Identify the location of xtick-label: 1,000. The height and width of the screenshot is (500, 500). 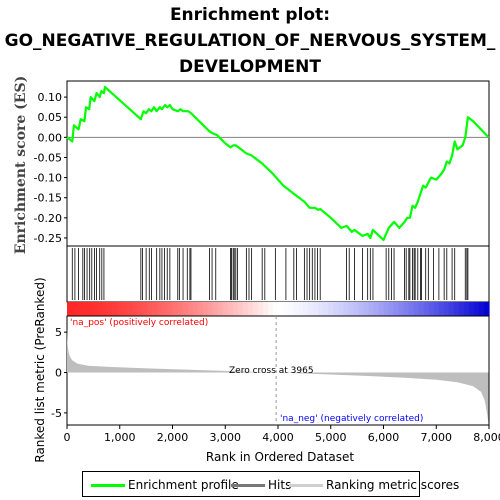
(120, 437).